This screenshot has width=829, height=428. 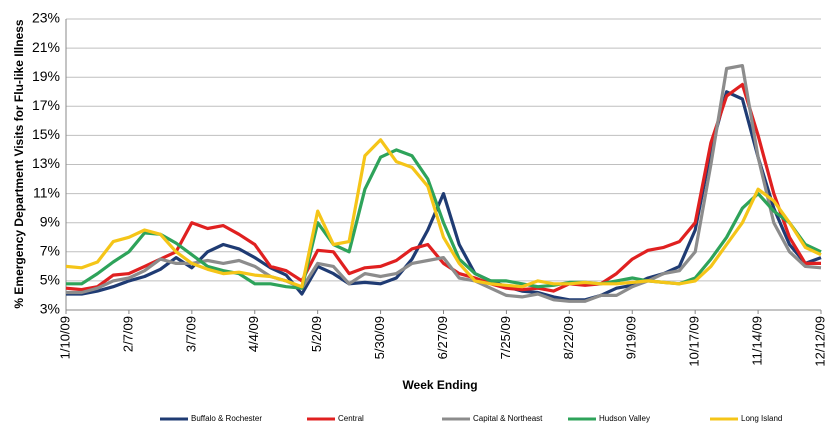 I want to click on y-tick-label: 9%, so click(x=50, y=221).